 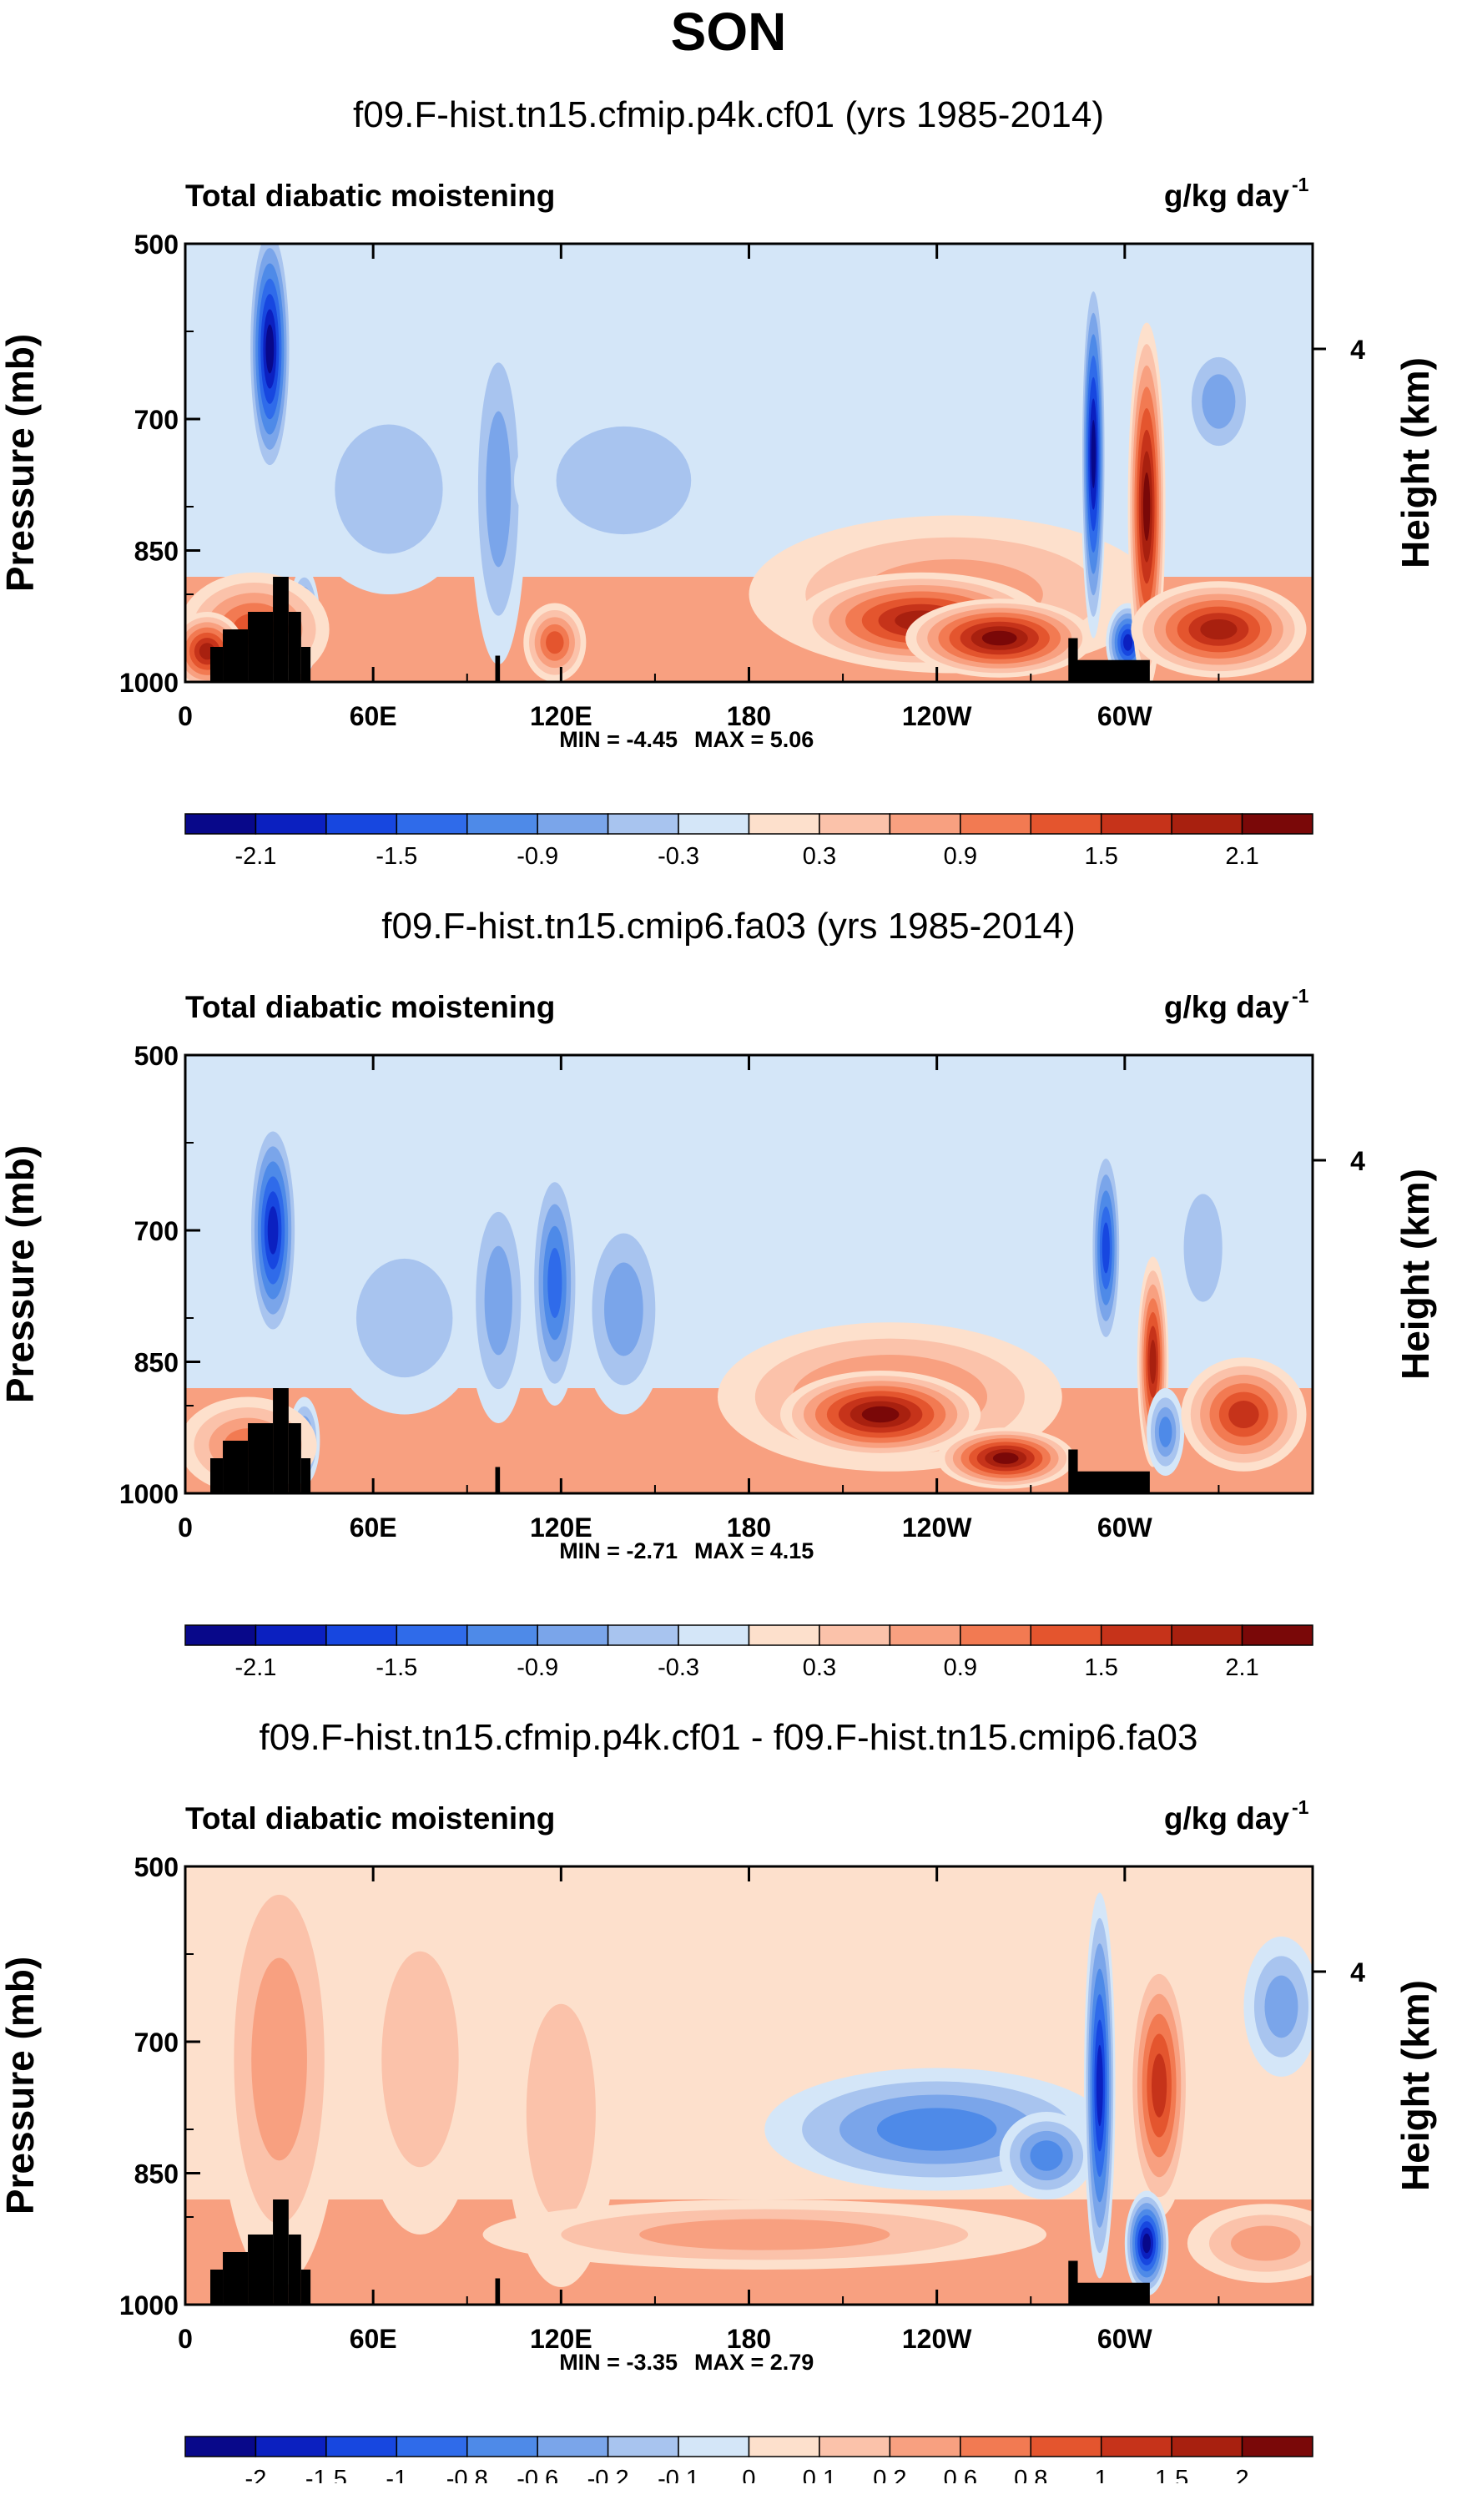 I want to click on y-axis-label: Pressure (mb), so click(x=21, y=463).